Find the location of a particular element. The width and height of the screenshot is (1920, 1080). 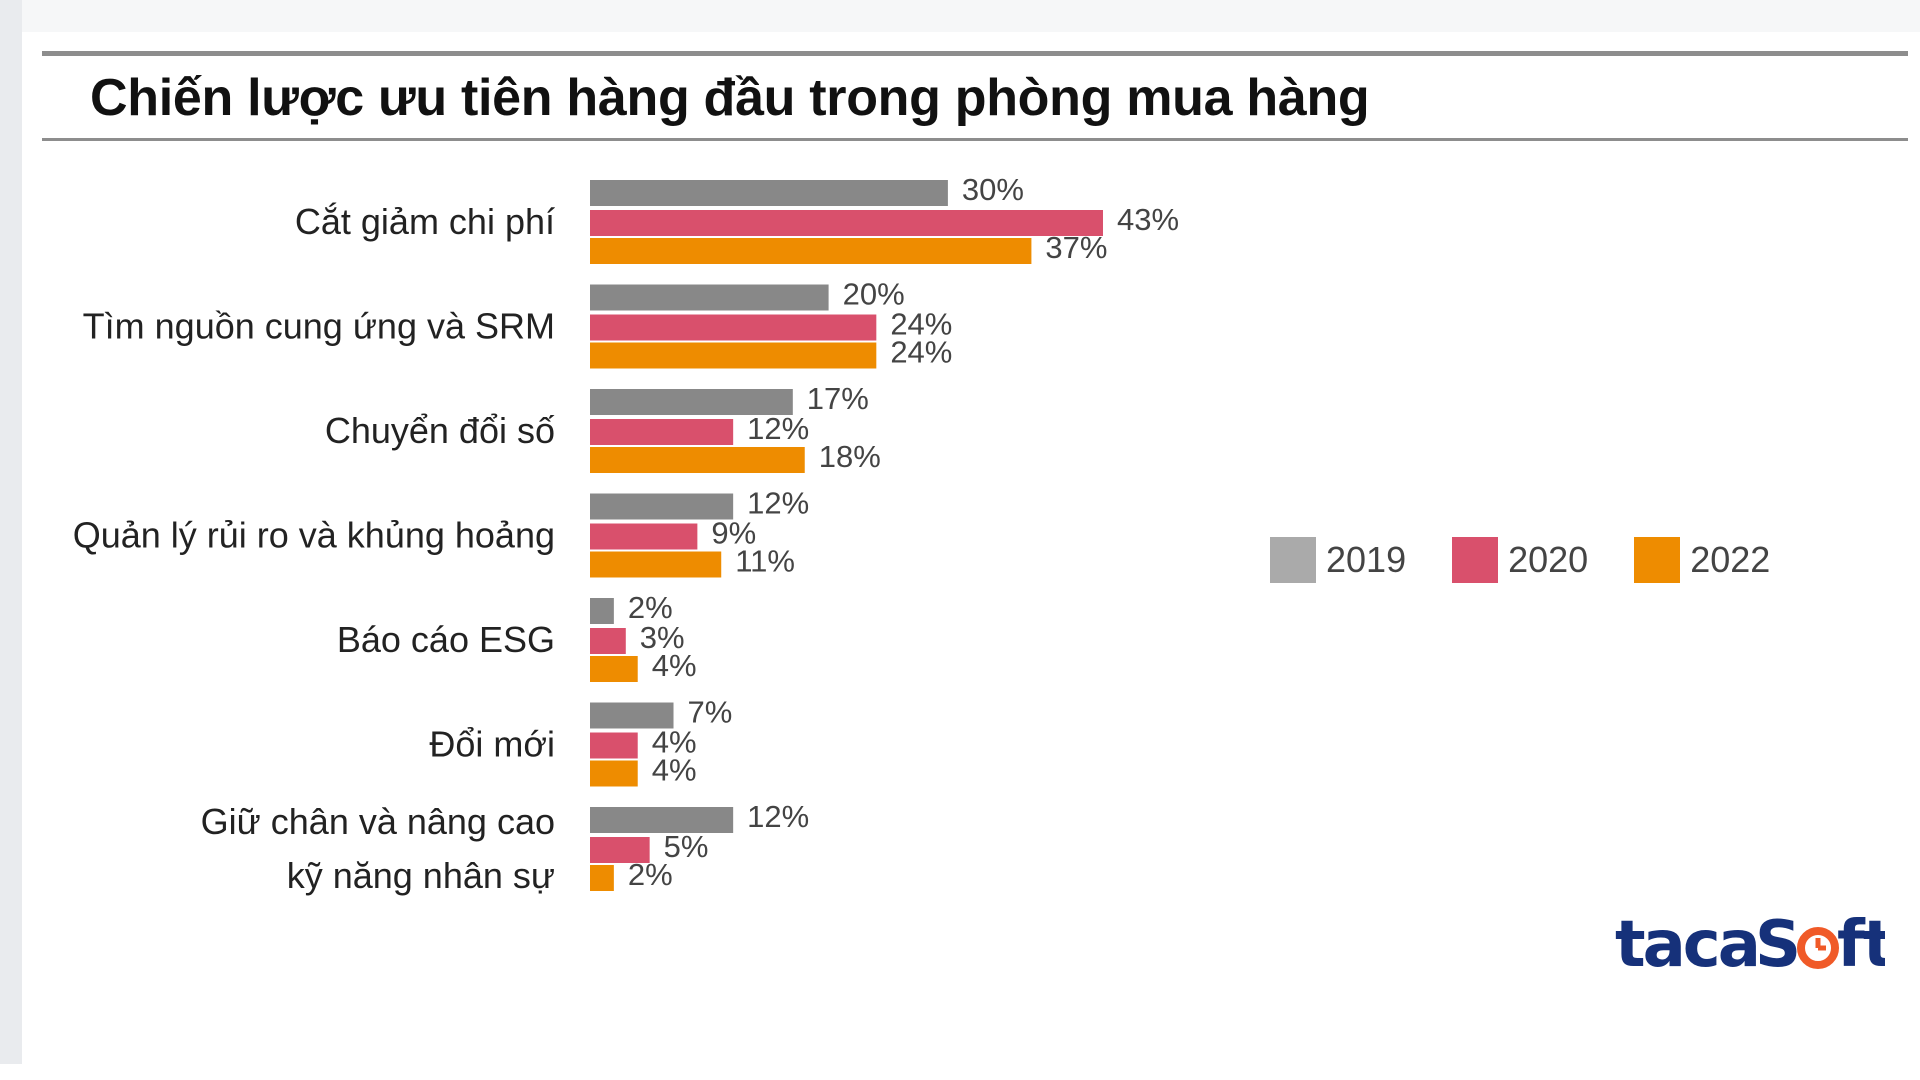

legend: 2019 2020 2022 is located at coordinates (1543, 560).